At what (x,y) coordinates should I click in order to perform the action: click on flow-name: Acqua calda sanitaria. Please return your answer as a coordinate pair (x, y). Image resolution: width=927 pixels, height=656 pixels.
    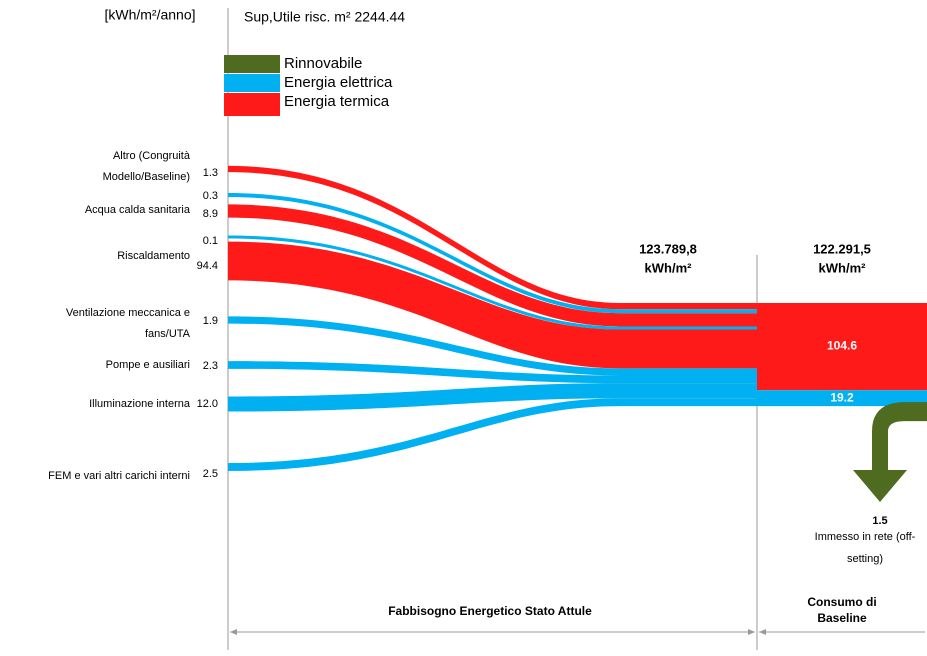
    Looking at the image, I should click on (138, 210).